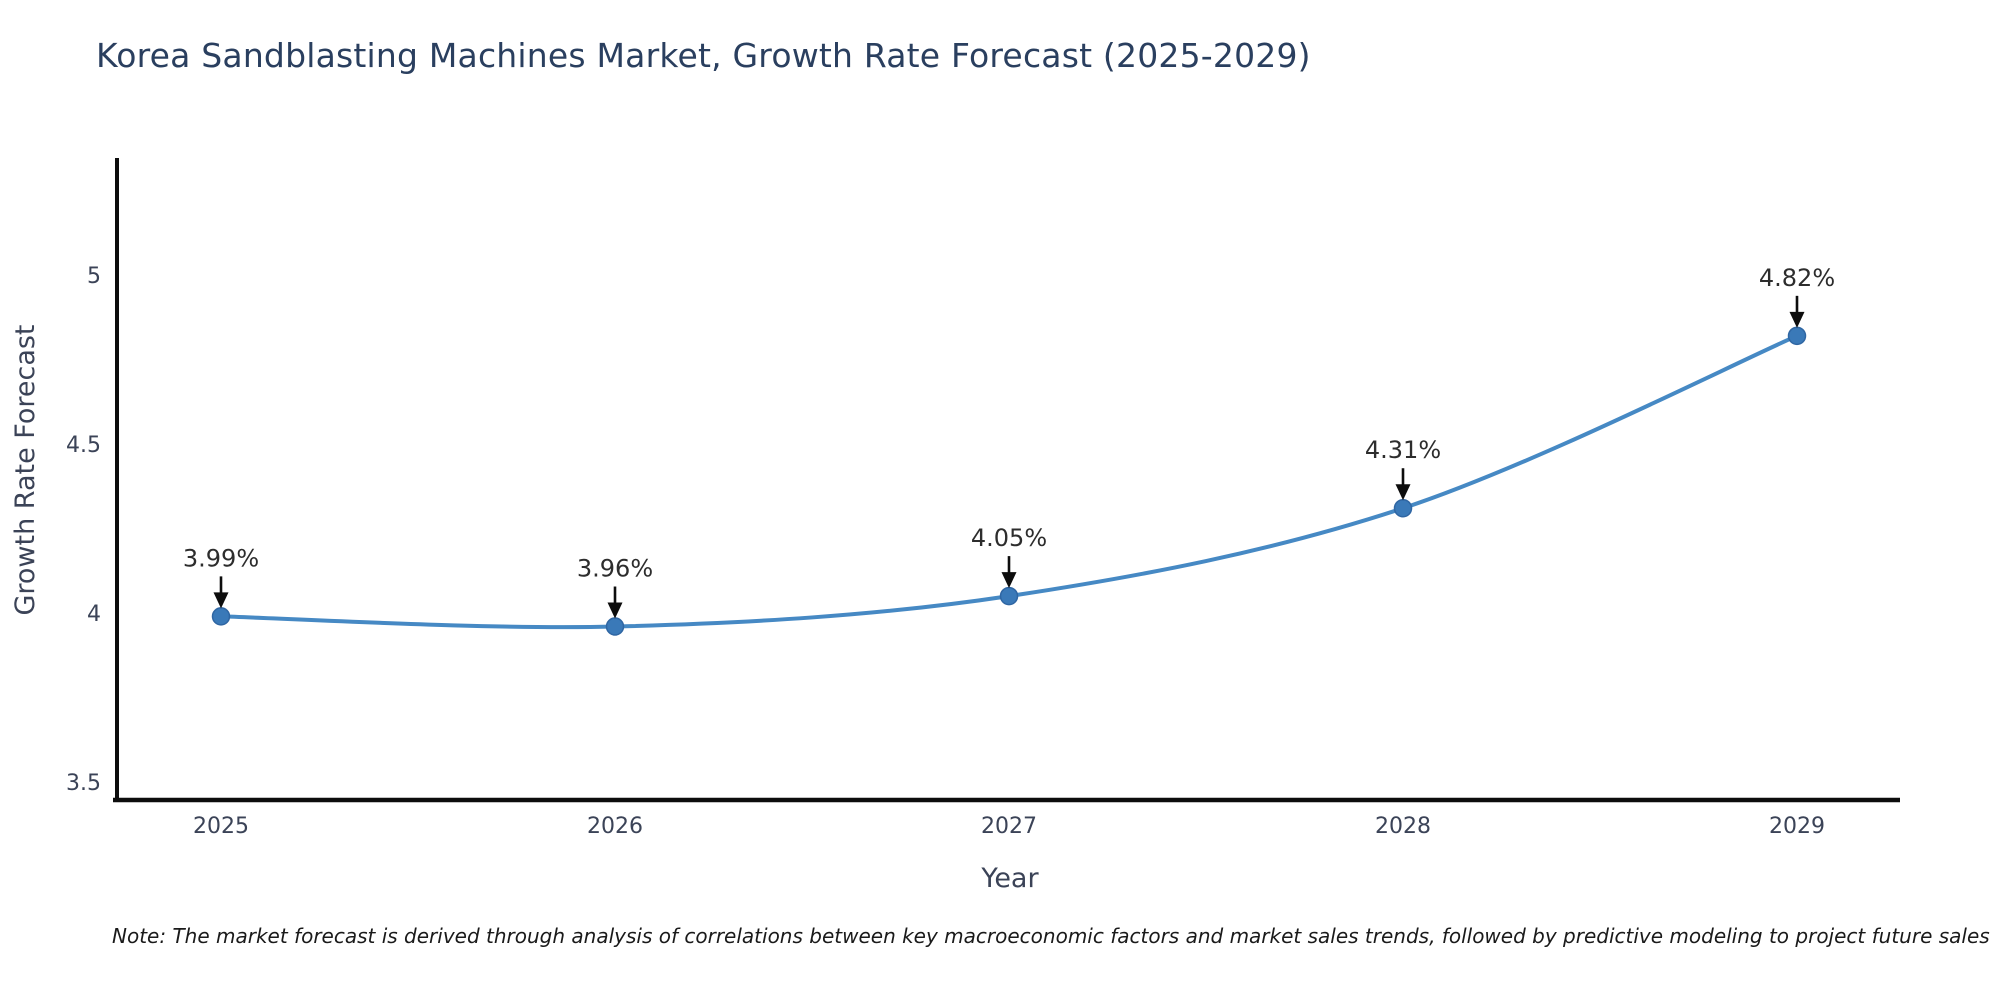 The height and width of the screenshot is (1000, 2000). I want to click on y-axis-title: Growth Rate Forecast, so click(25, 469).